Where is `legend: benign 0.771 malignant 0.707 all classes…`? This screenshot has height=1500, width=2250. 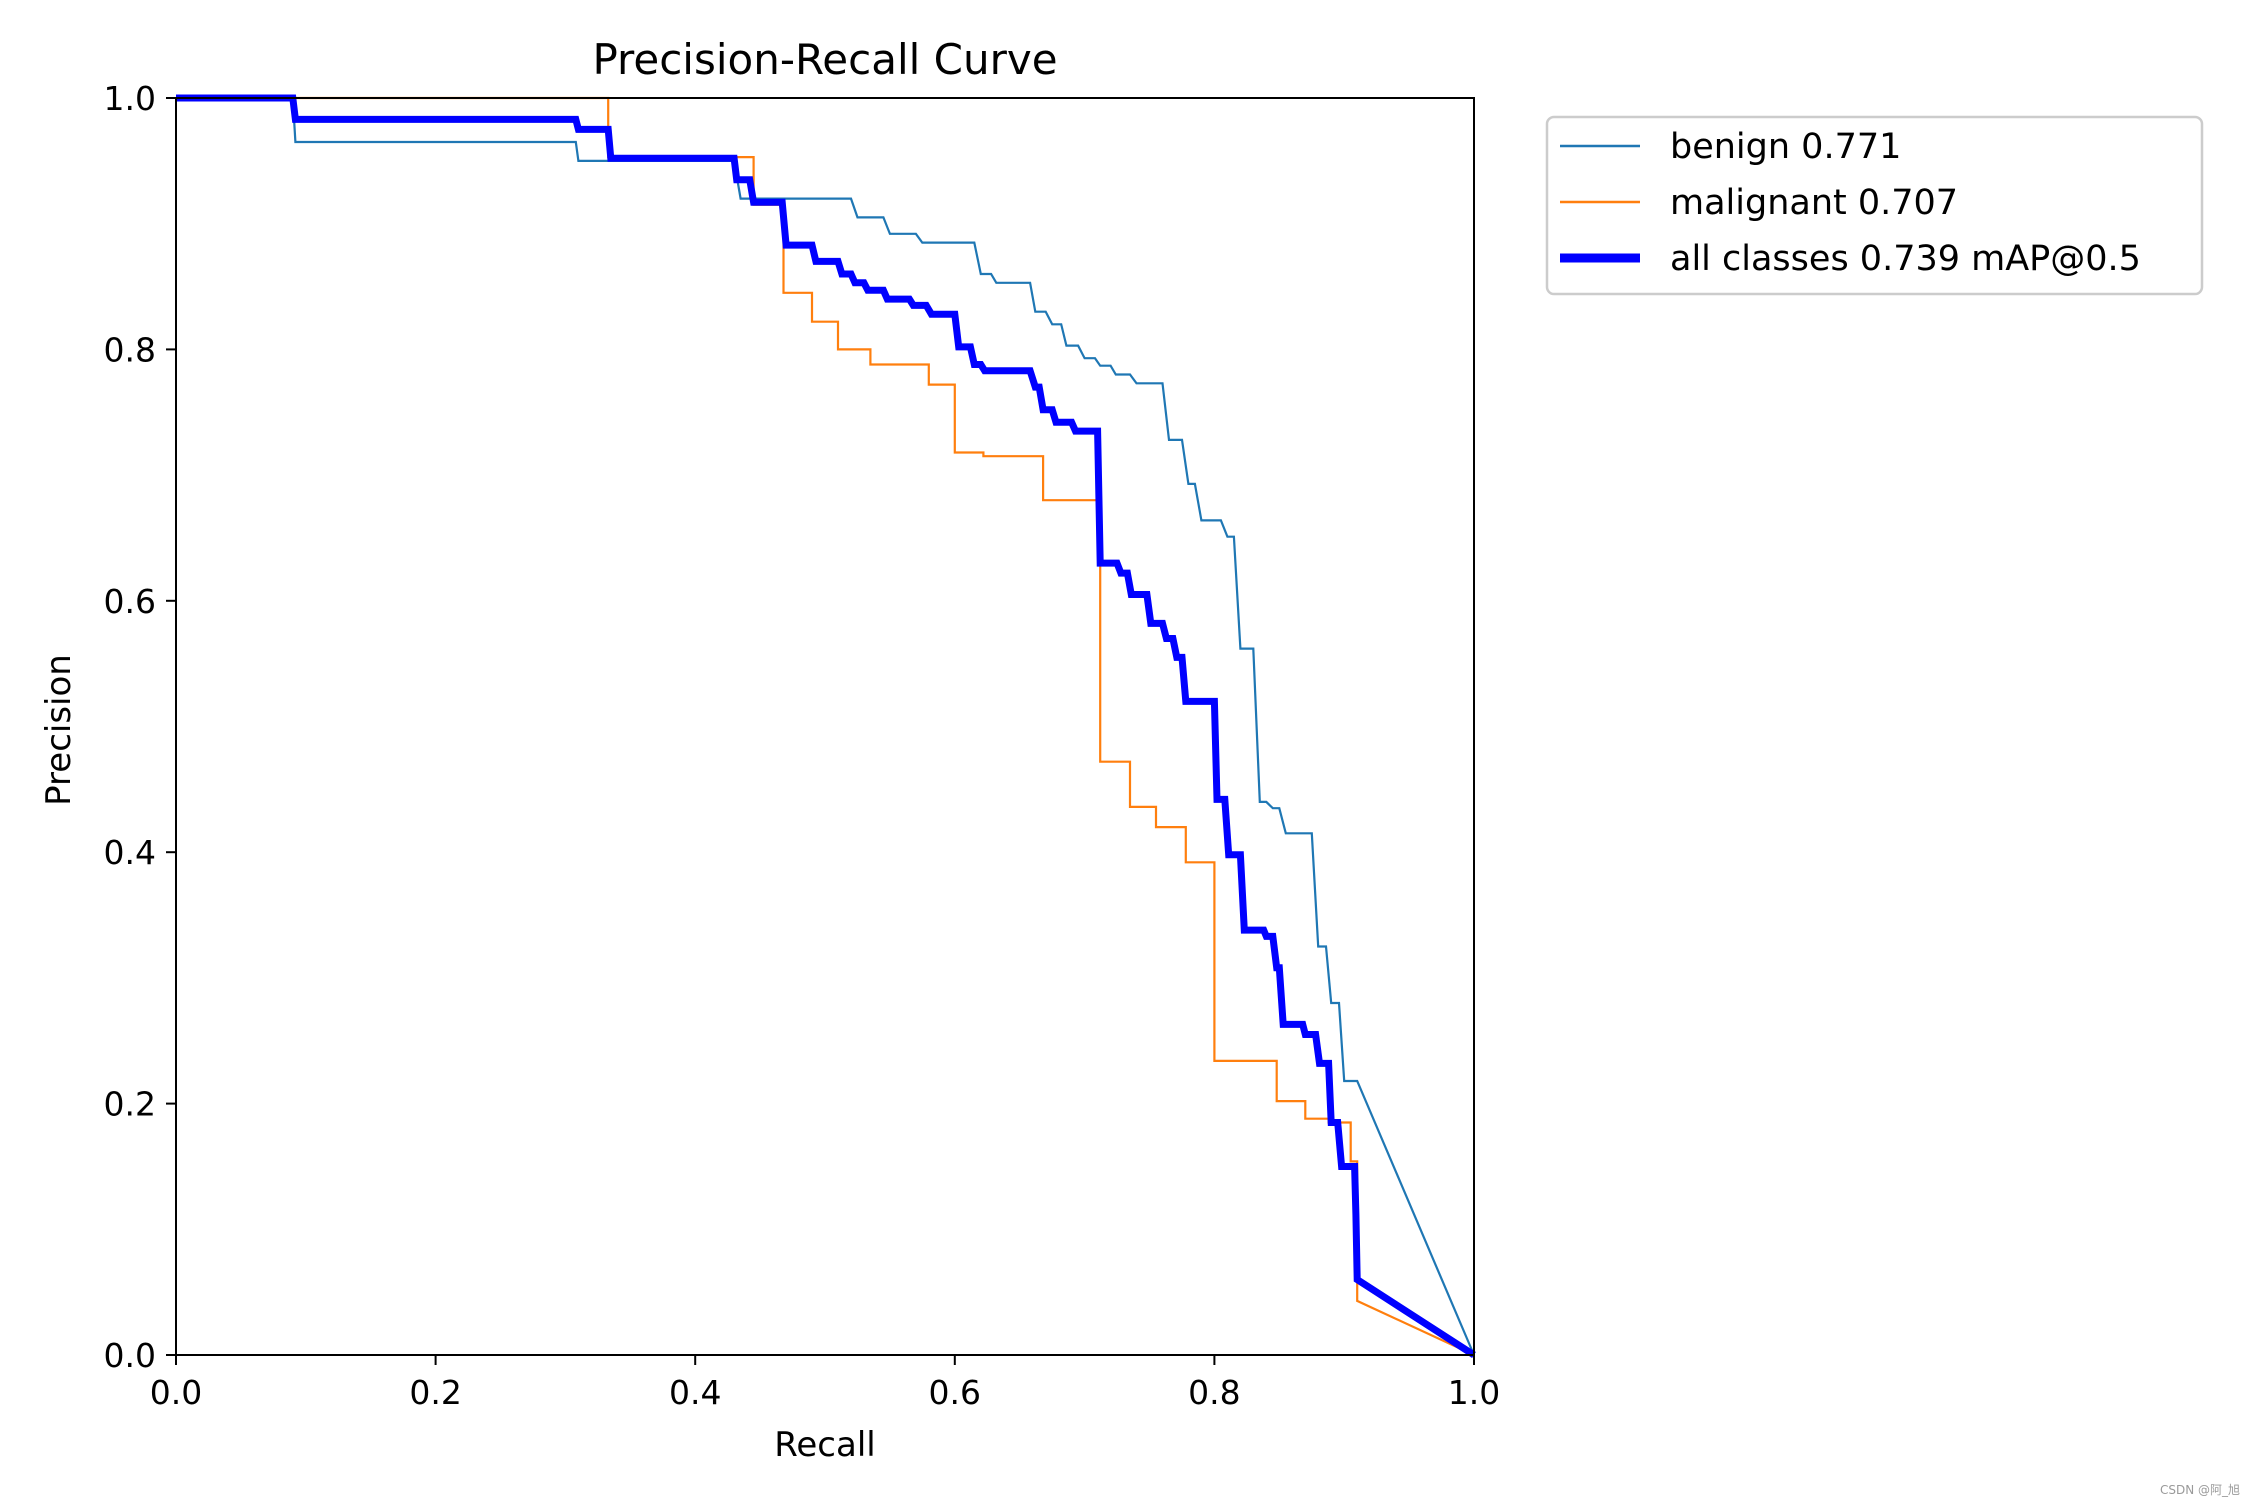
legend: benign 0.771 malignant 0.707 all classes… is located at coordinates (1874, 205).